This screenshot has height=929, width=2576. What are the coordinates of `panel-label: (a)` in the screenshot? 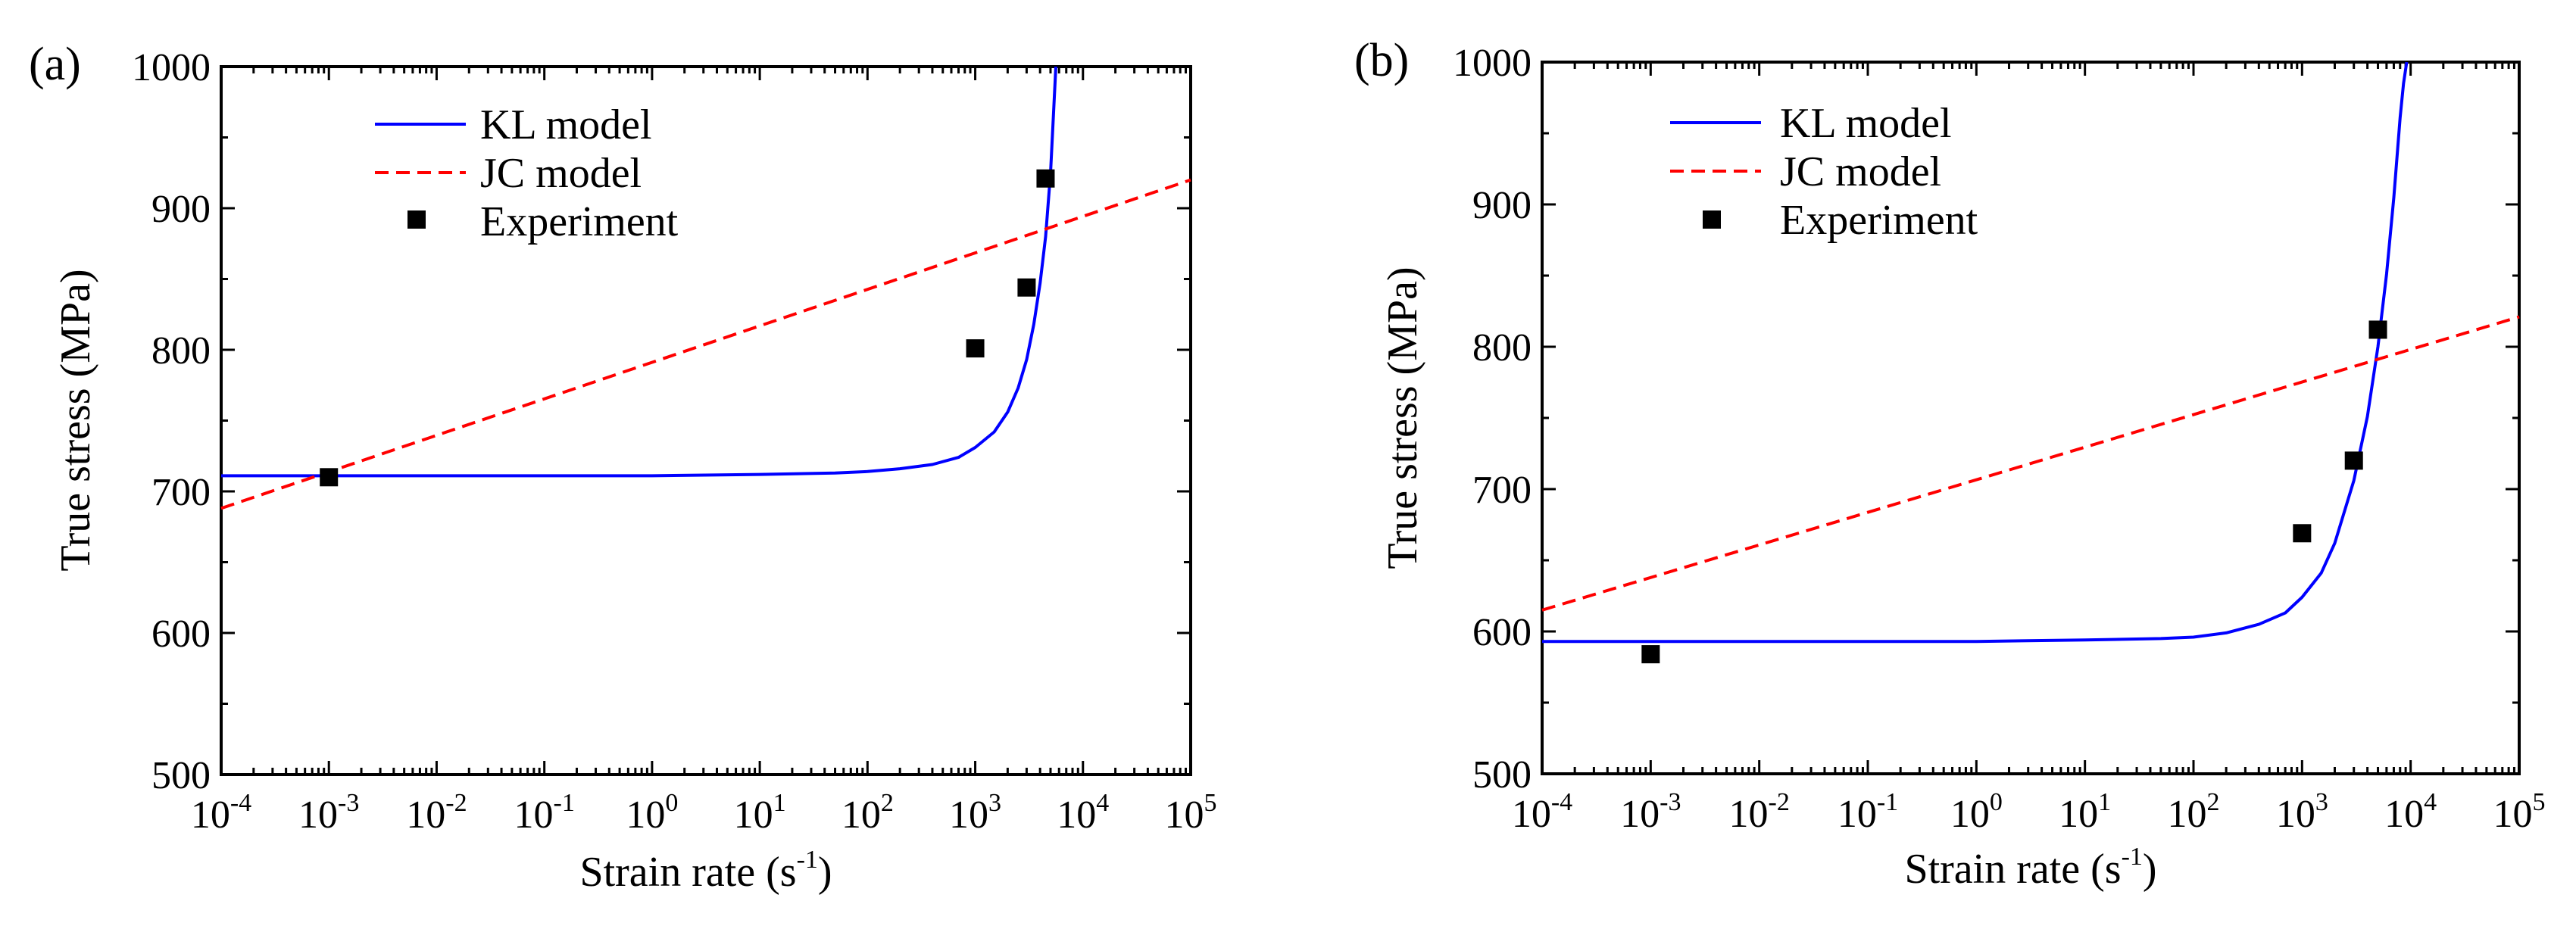 It's located at (55, 64).